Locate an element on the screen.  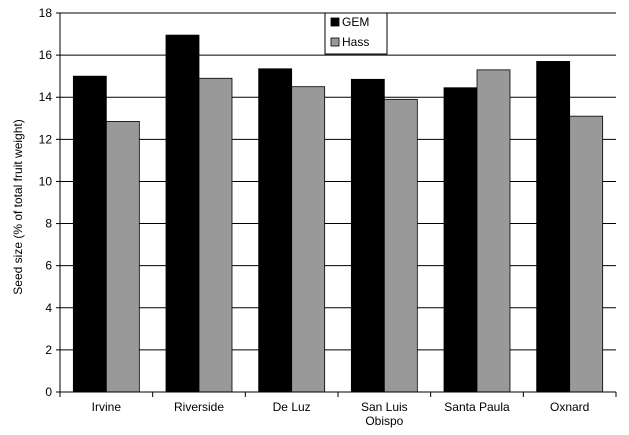
y-axis-title: Seed size (% of total fruit weight) is located at coordinates (18, 206).